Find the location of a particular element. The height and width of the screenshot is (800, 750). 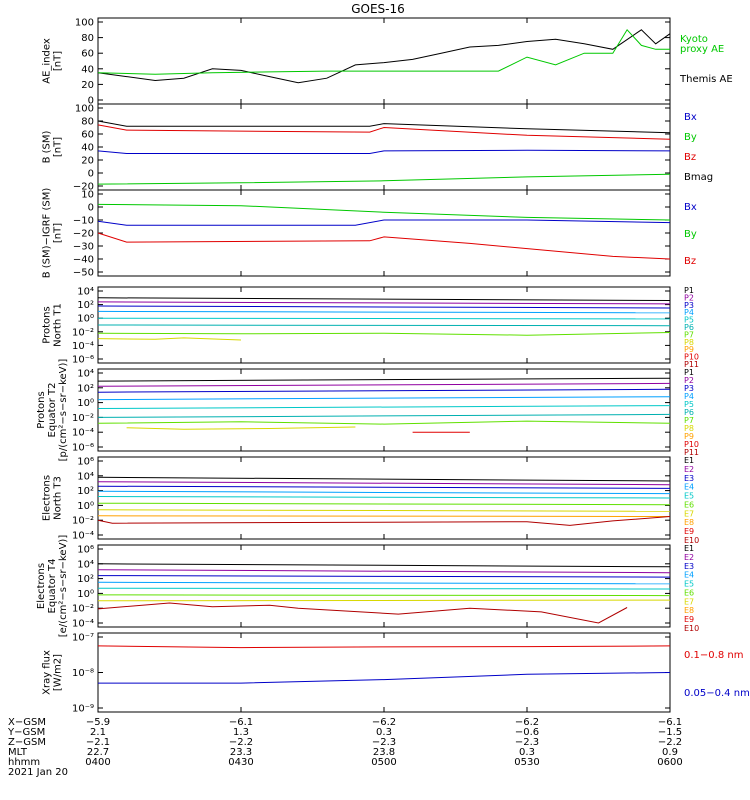

panel-7-series is located at coordinates (384, 593).